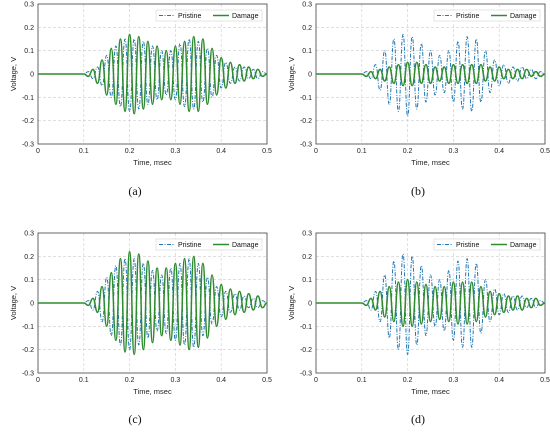 The image size is (550, 432). Describe the element at coordinates (418, 419) in the screenshot. I see `panel-caption: (d)` at that location.